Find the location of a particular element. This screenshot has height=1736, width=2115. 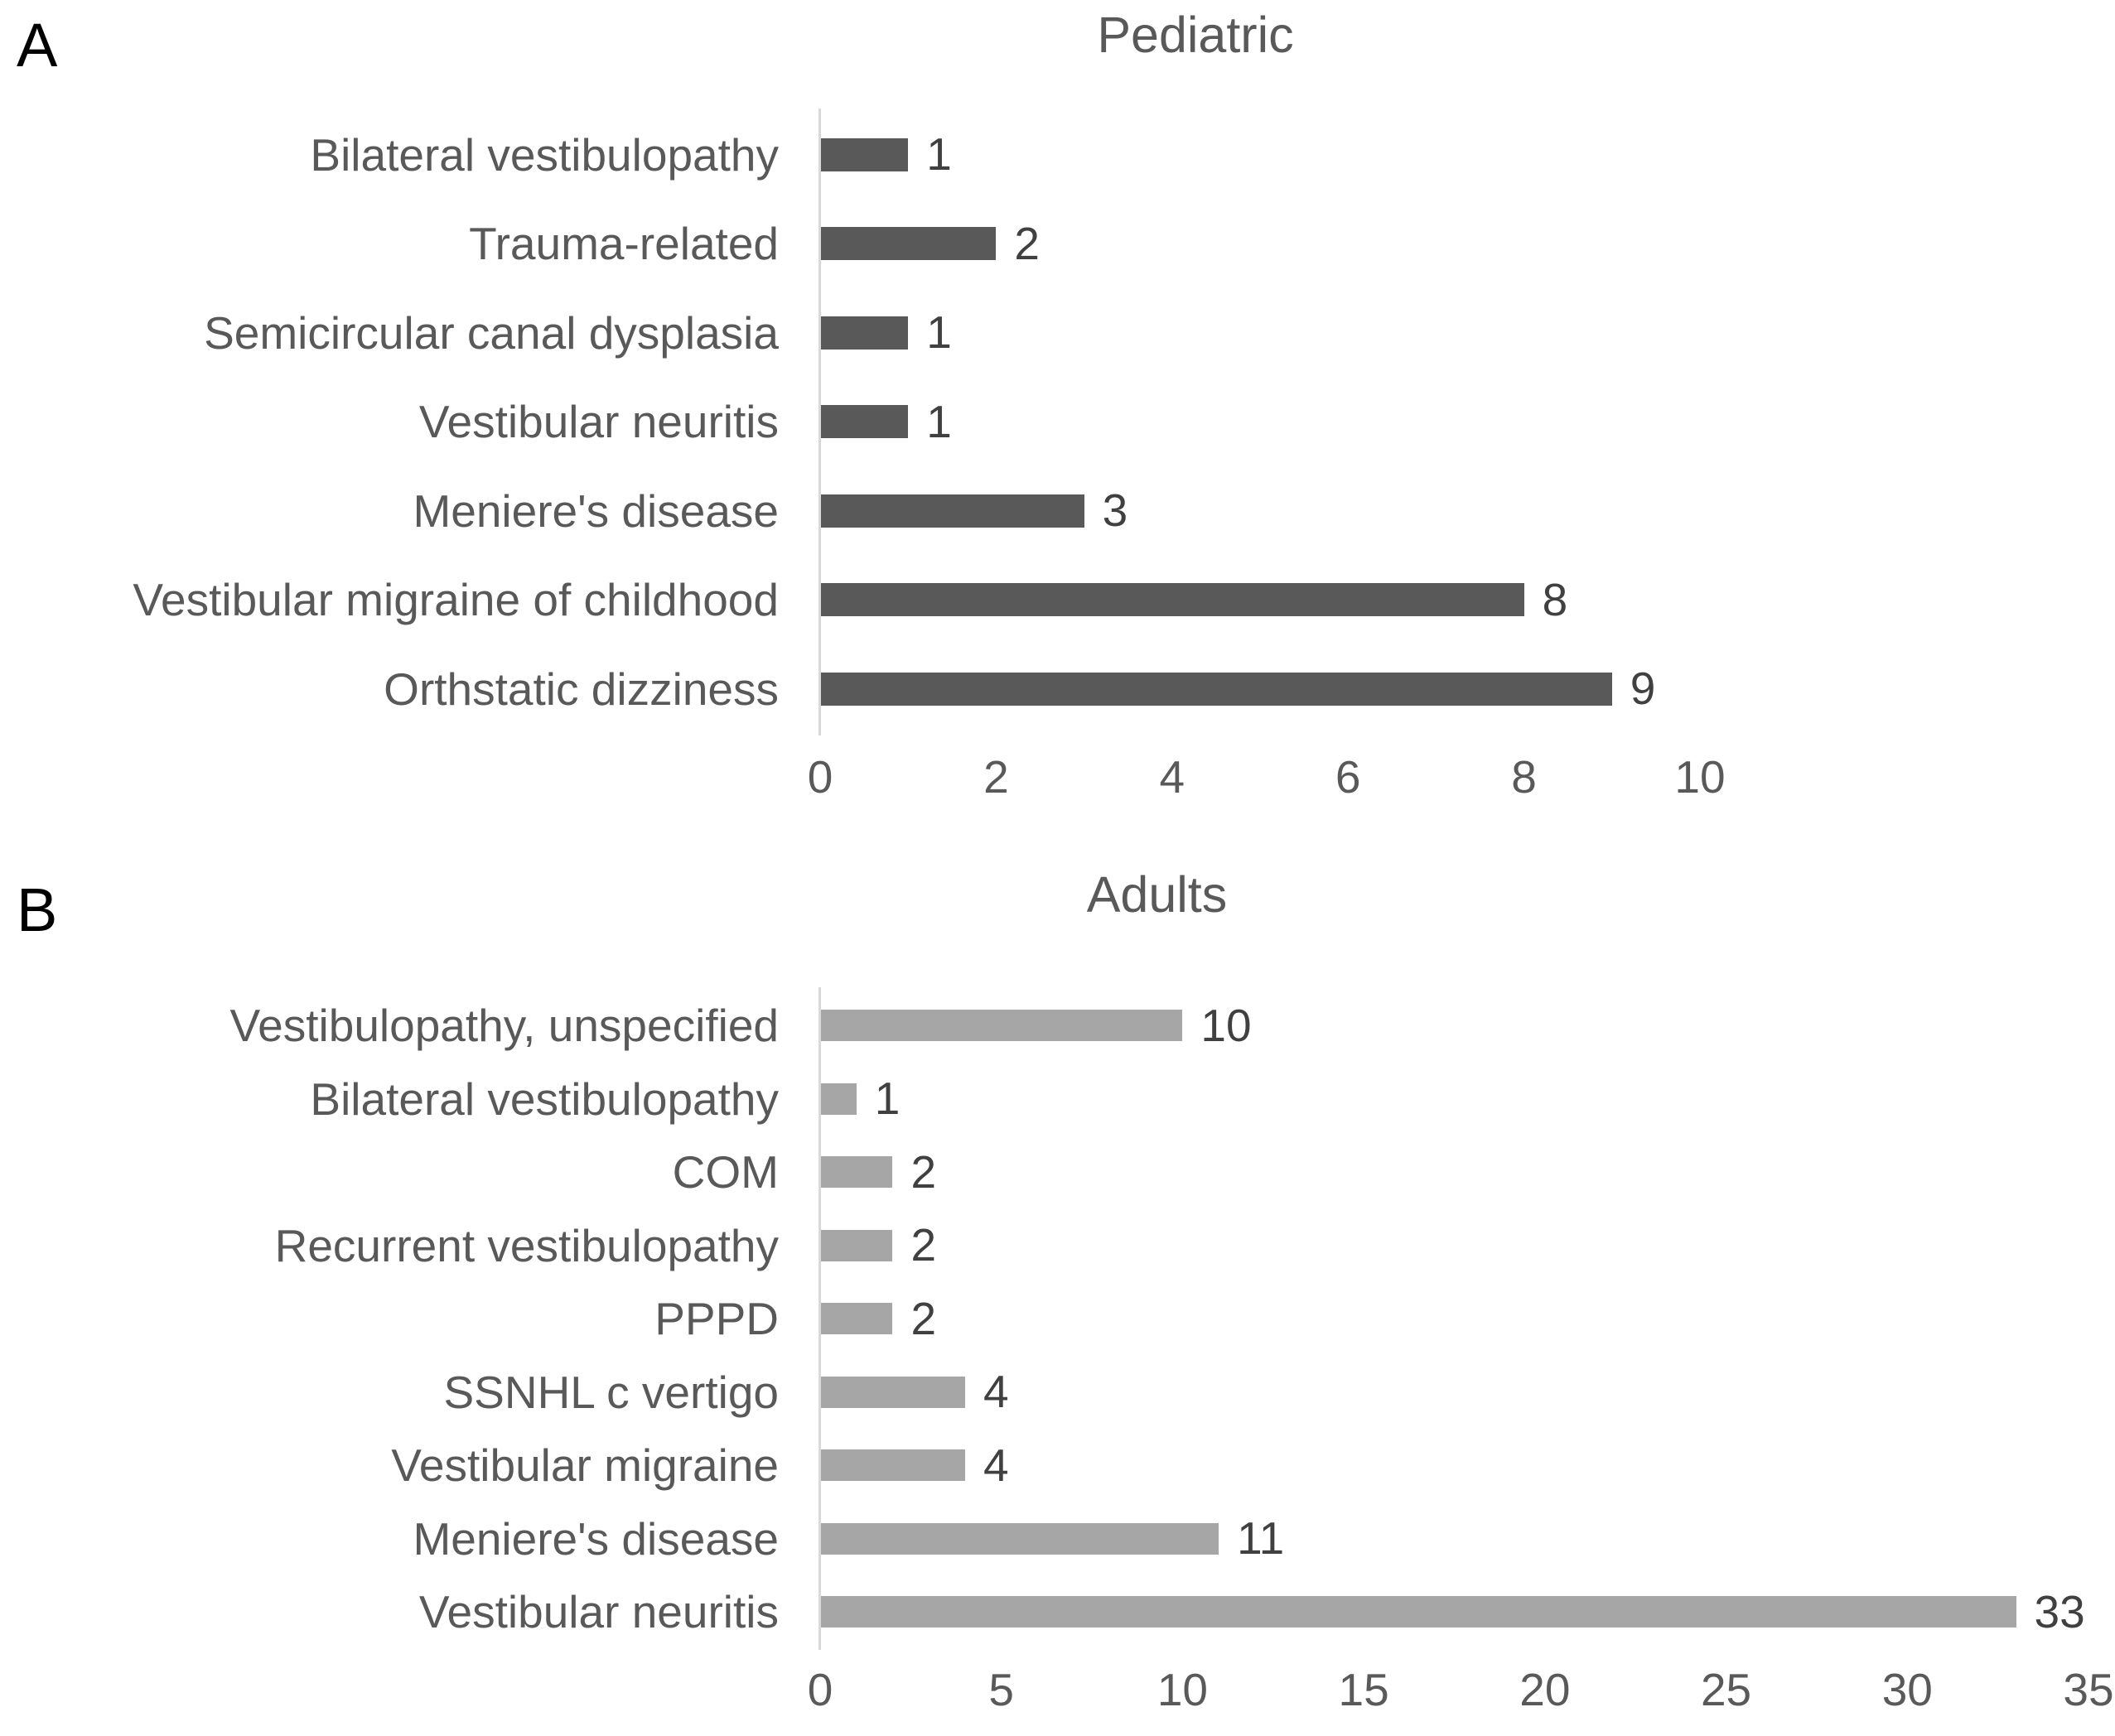

bar-row: Meniere's disease 11 is located at coordinates (1057, 1539).